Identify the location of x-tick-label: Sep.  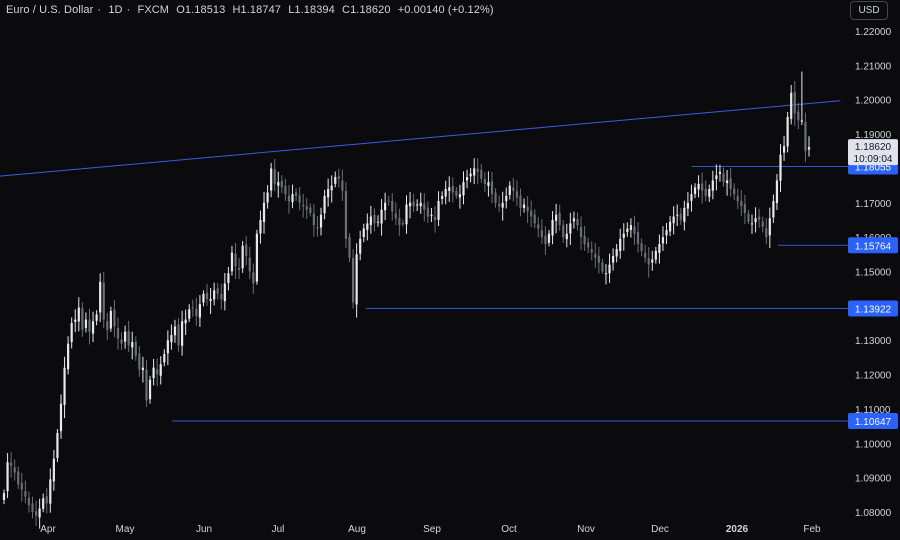
(432, 529).